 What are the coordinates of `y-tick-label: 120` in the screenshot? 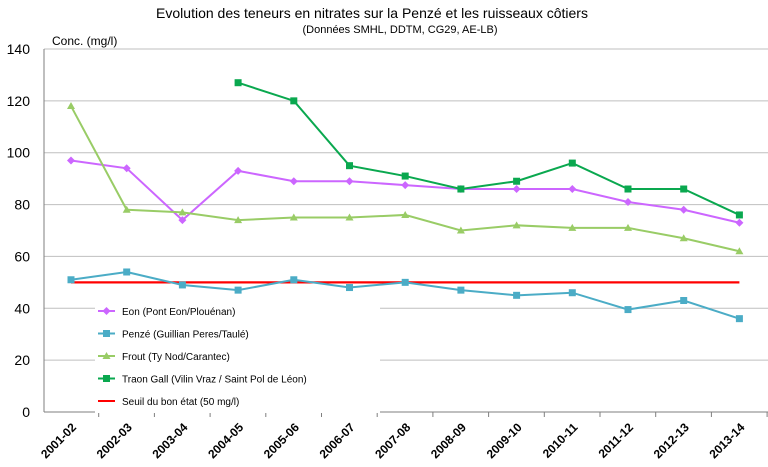 It's located at (19, 101).